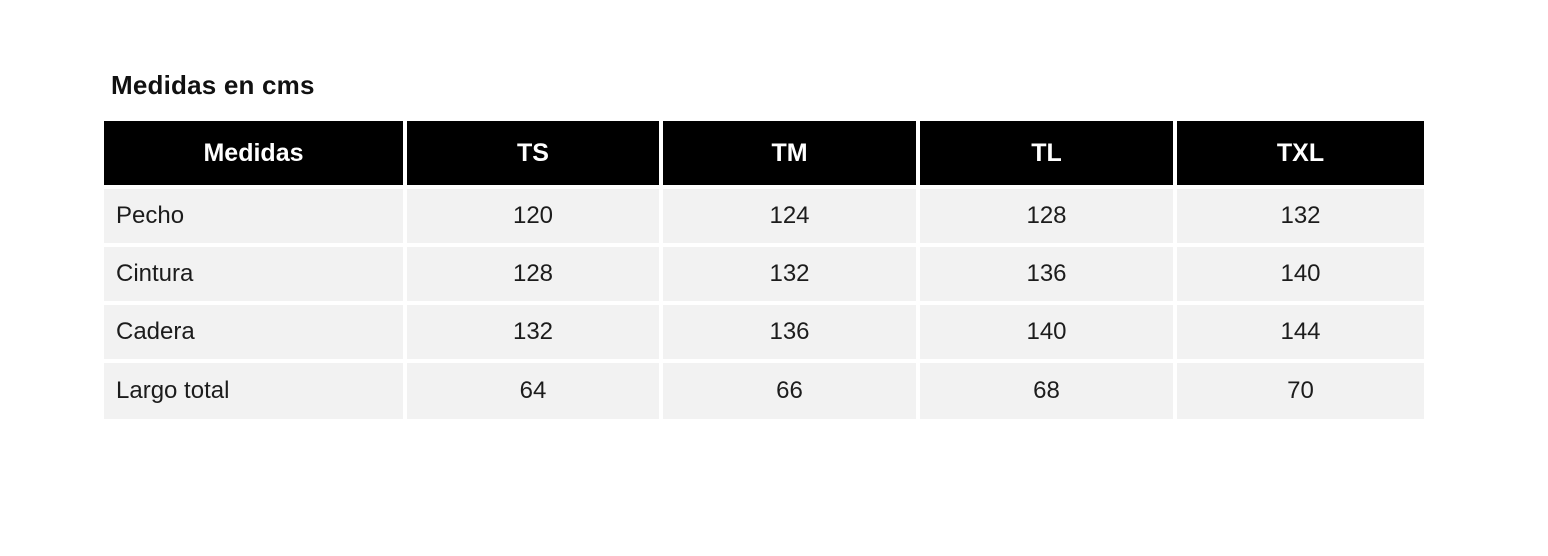 This screenshot has width=1548, height=556. What do you see at coordinates (533, 216) in the screenshot?
I see `cell-pecho-ts: 120` at bounding box center [533, 216].